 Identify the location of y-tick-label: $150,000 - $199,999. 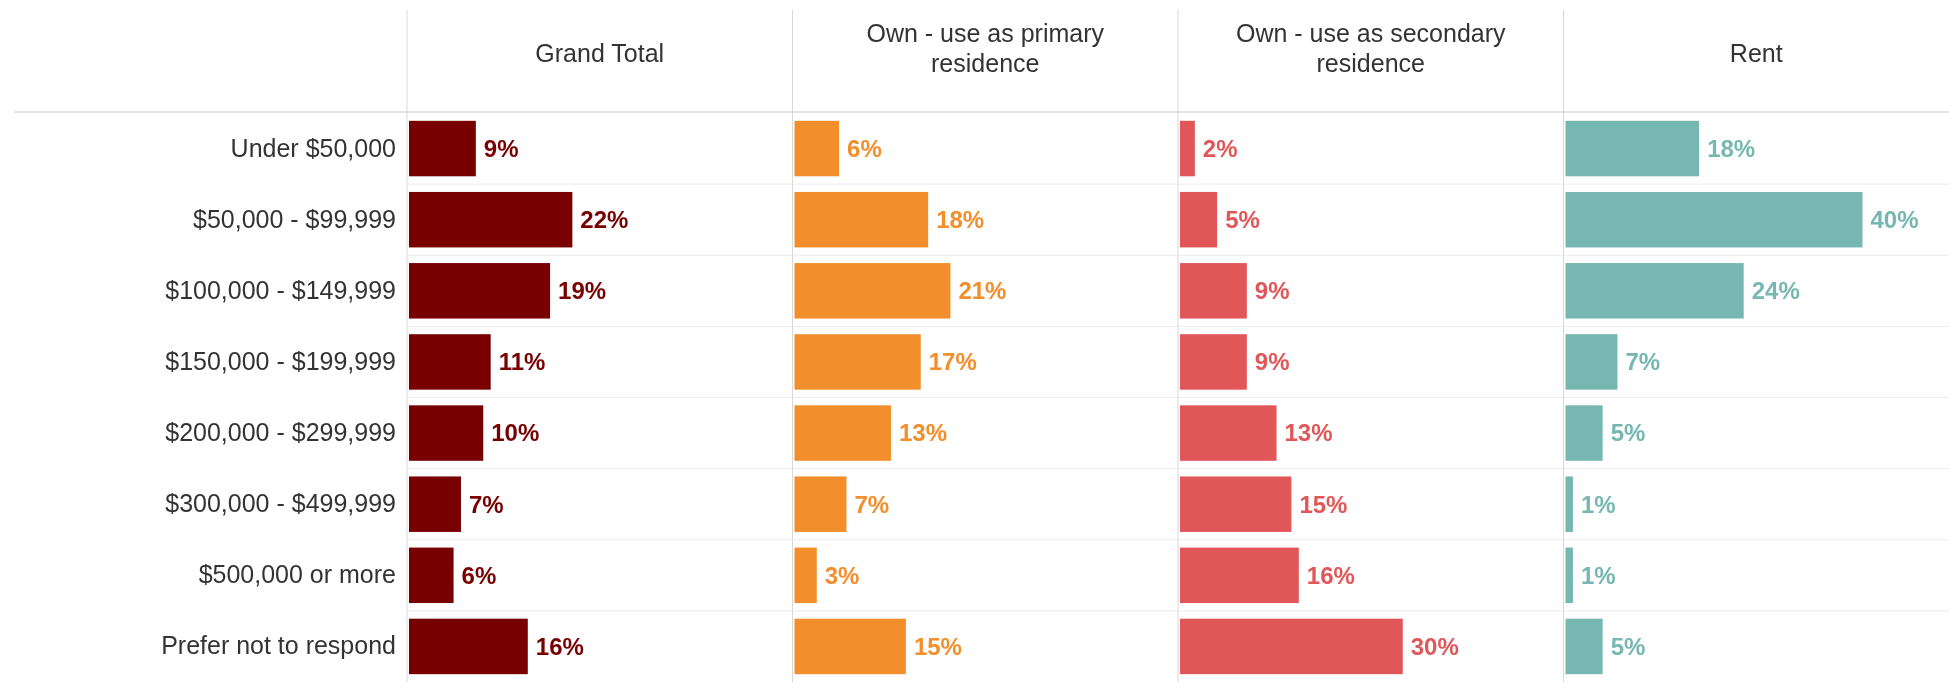
(280, 360).